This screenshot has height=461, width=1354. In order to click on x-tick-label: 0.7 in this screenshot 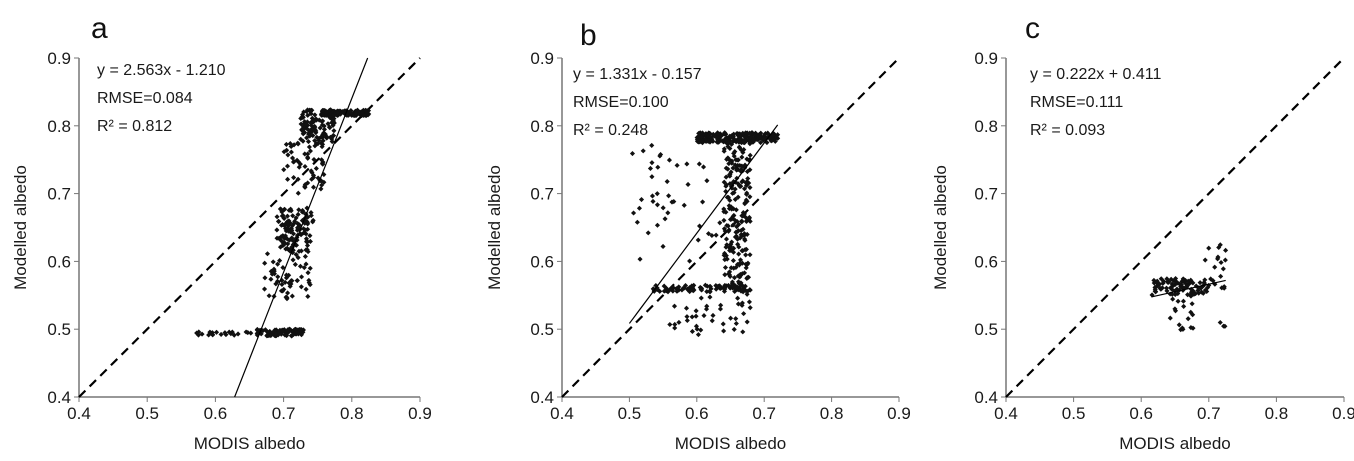, I will do `click(764, 413)`.